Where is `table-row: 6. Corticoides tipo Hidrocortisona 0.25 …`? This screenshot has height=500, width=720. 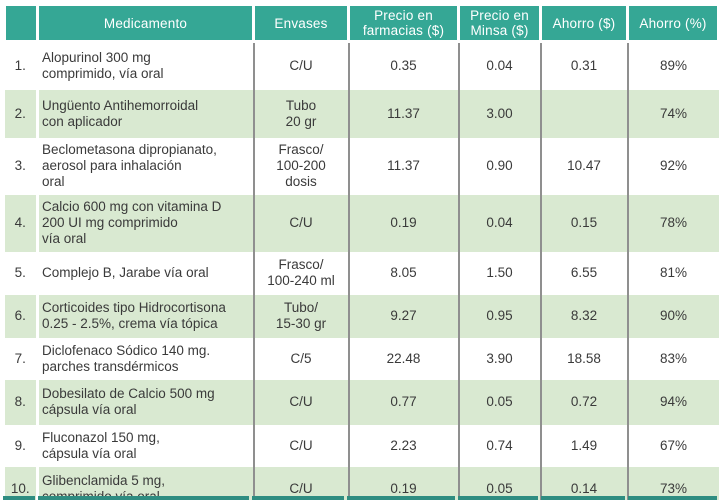
table-row: 6. Corticoides tipo Hidrocortisona 0.25 … is located at coordinates (361, 316).